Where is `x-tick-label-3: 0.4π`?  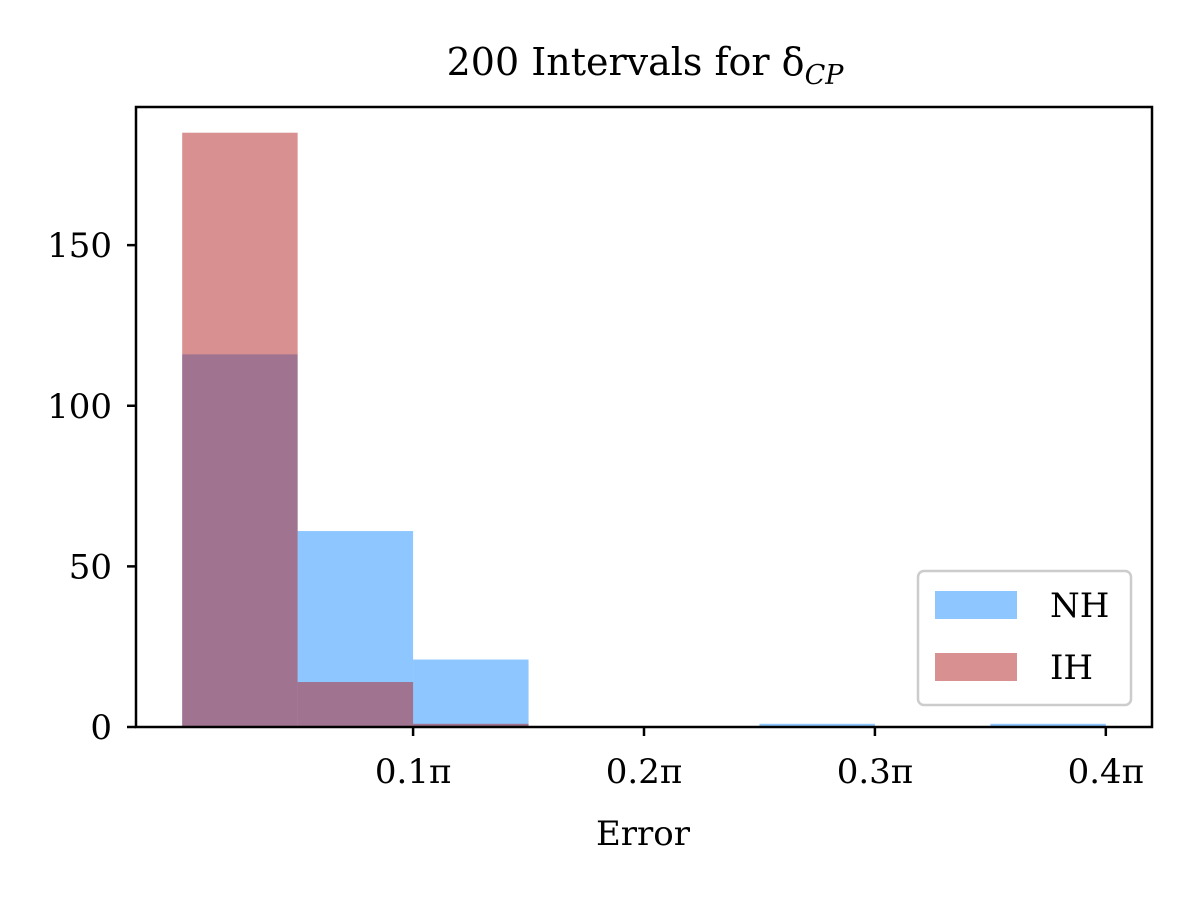 x-tick-label-3: 0.4π is located at coordinates (1106, 772).